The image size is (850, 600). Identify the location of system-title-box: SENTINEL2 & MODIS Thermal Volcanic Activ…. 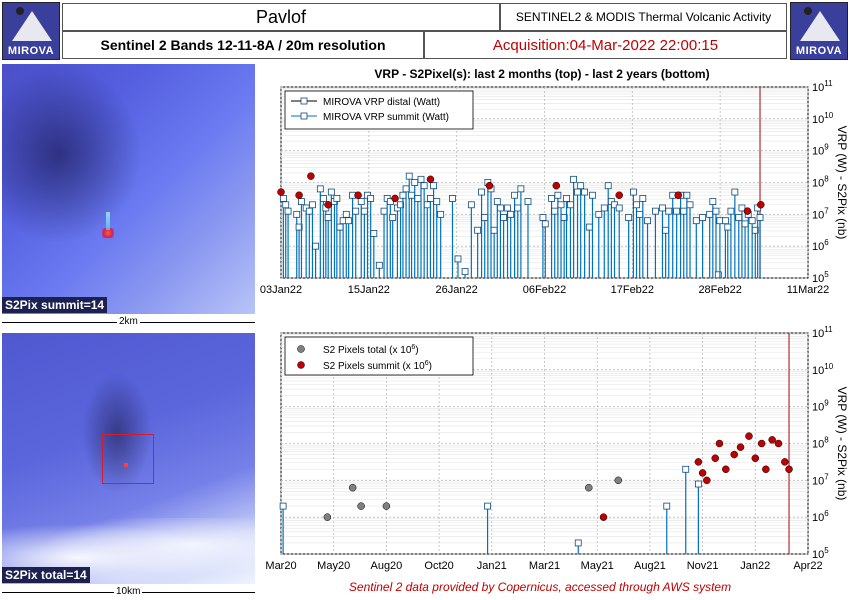
(643, 17).